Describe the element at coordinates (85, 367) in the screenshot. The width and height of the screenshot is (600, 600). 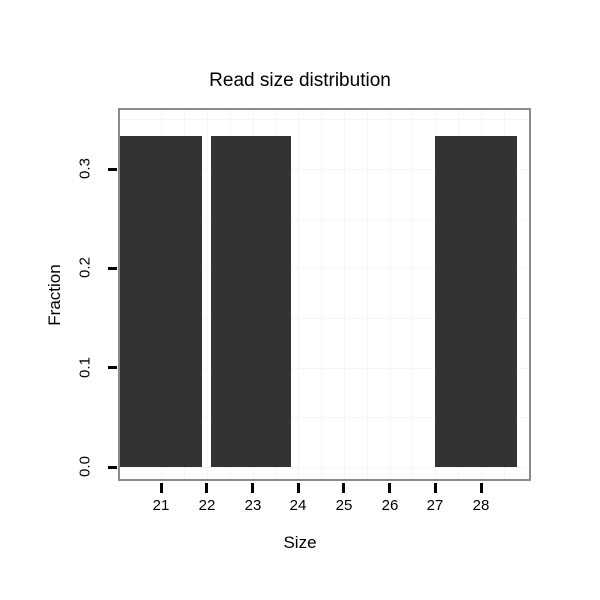
I see `y-axis-tick-label: 0.1` at that location.